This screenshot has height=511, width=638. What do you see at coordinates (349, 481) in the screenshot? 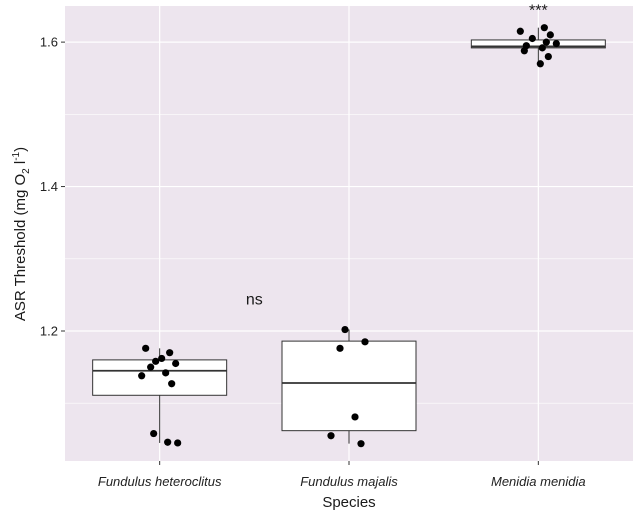
I see `x-tick-label: Fundulus majalis` at bounding box center [349, 481].